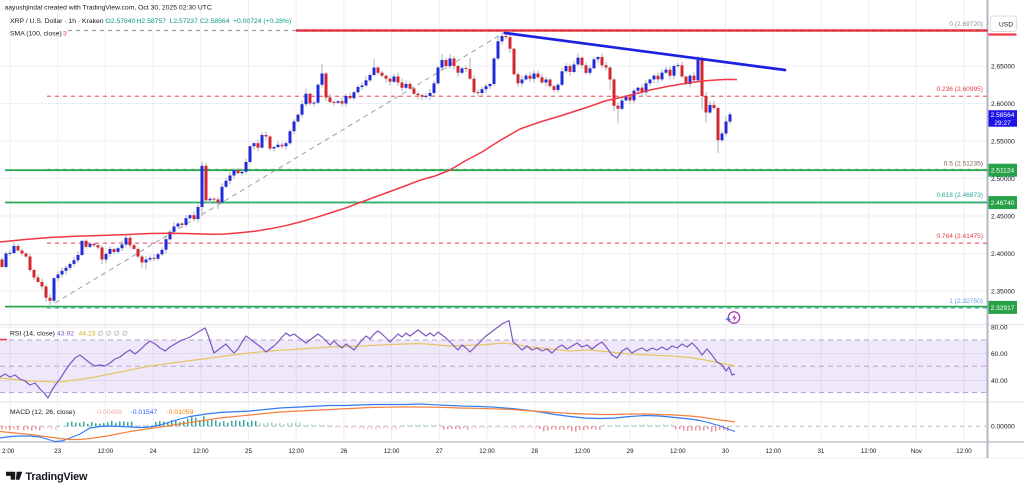 The width and height of the screenshot is (1024, 493). What do you see at coordinates (725, 451) in the screenshot?
I see `svg-text: 30` at bounding box center [725, 451].